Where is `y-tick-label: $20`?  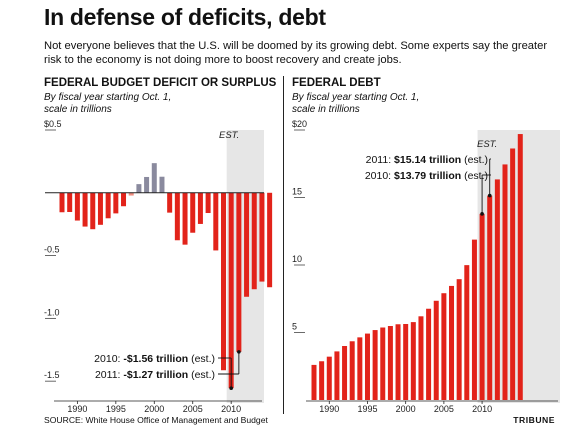 y-tick-label: $20 is located at coordinates (299, 124).